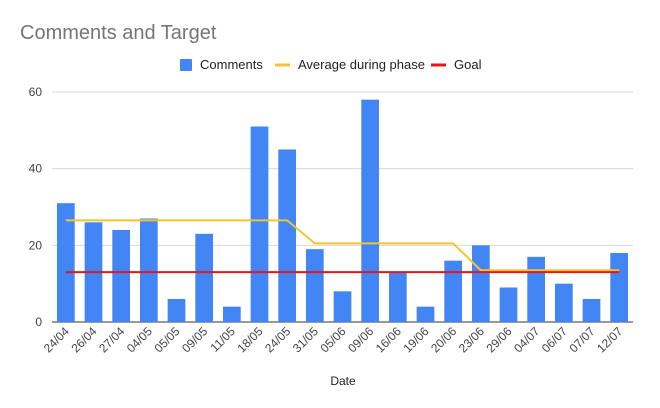 The width and height of the screenshot is (660, 408). I want to click on x-tick-label: 07/07, so click(581, 339).